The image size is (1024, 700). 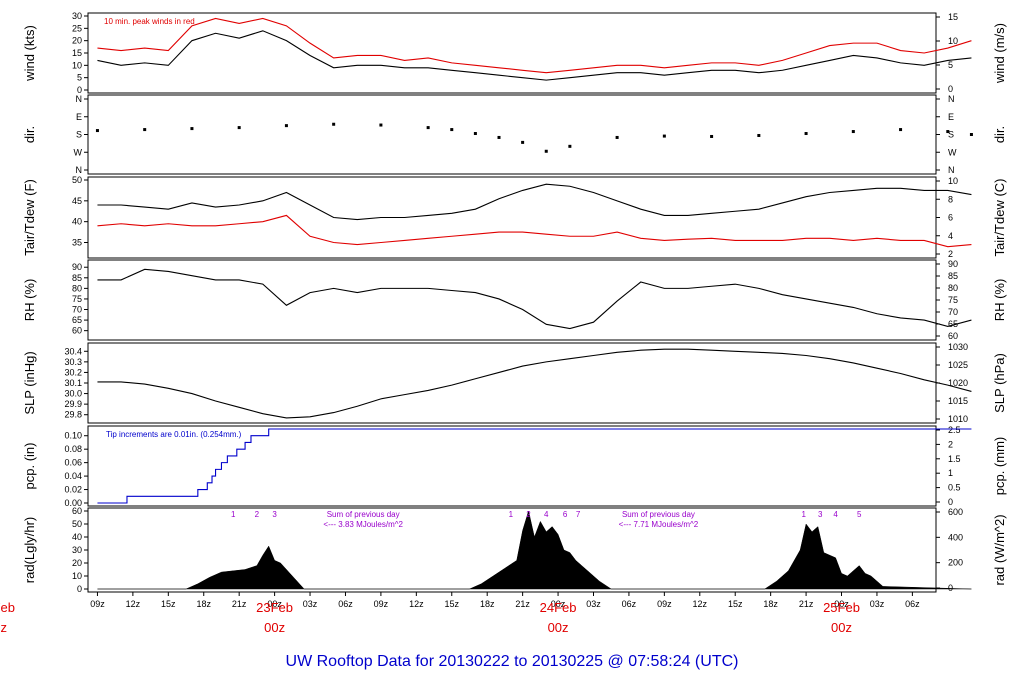 What do you see at coordinates (77, 222) in the screenshot?
I see `left-tick-label: 40` at bounding box center [77, 222].